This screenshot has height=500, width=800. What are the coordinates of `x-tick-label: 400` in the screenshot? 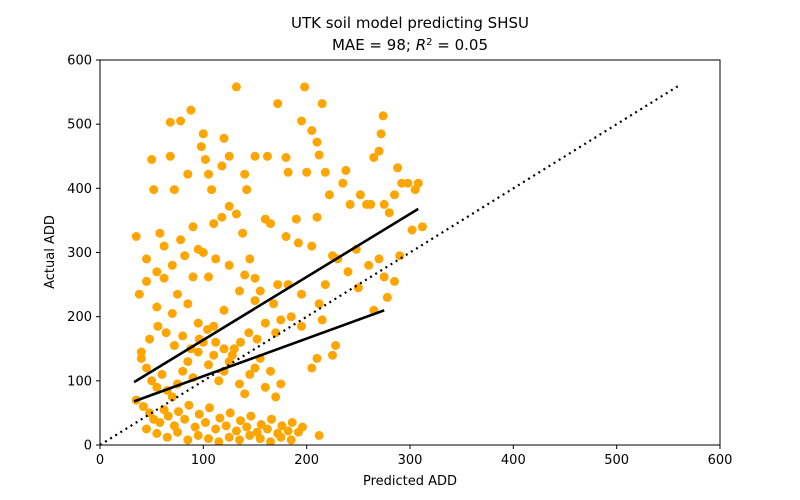 It's located at (513, 460).